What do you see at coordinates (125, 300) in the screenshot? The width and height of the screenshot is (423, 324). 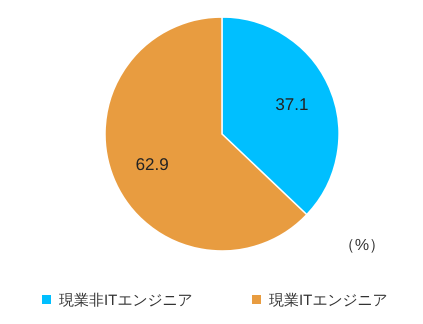 I see `legend-label: 現業非ITエンジニア` at bounding box center [125, 300].